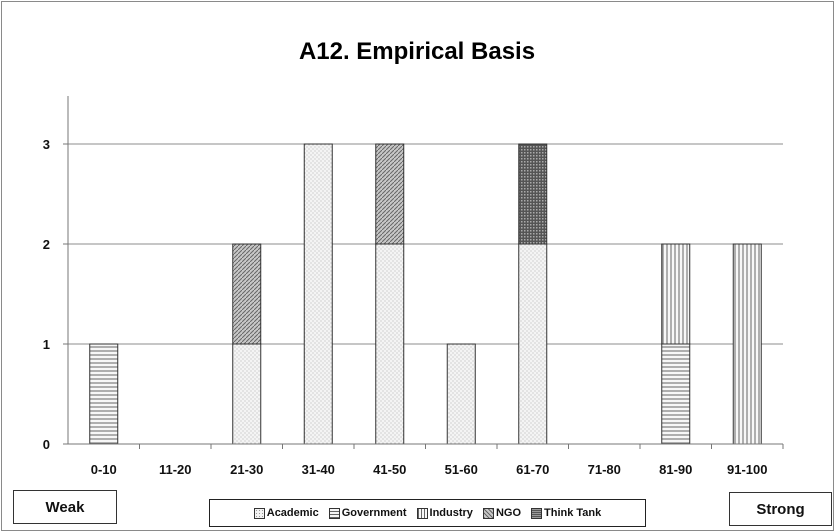 This screenshot has height=532, width=835. I want to click on weak-label-box: Weak, so click(65, 507).